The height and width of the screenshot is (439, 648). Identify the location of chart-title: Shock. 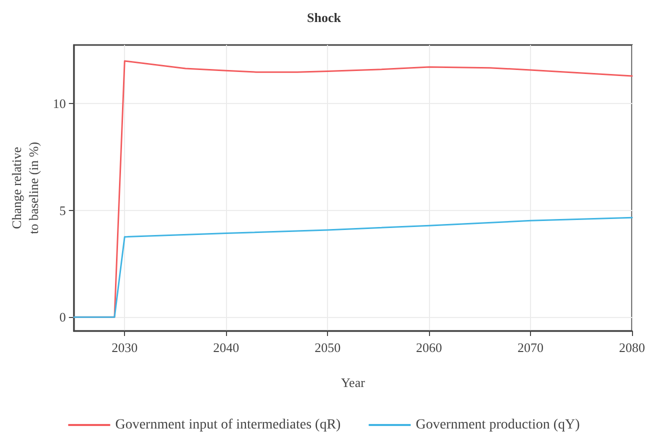
(324, 17).